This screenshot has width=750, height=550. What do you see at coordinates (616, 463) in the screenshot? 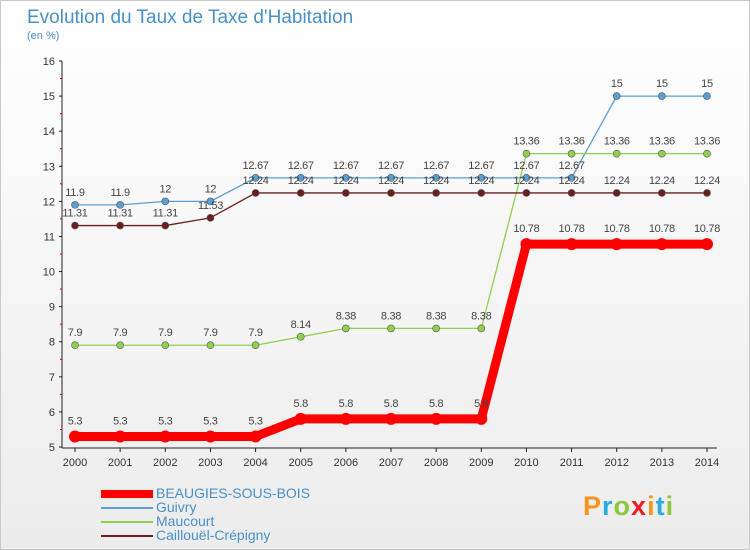
I see `x-tick-label: 2012` at bounding box center [616, 463].